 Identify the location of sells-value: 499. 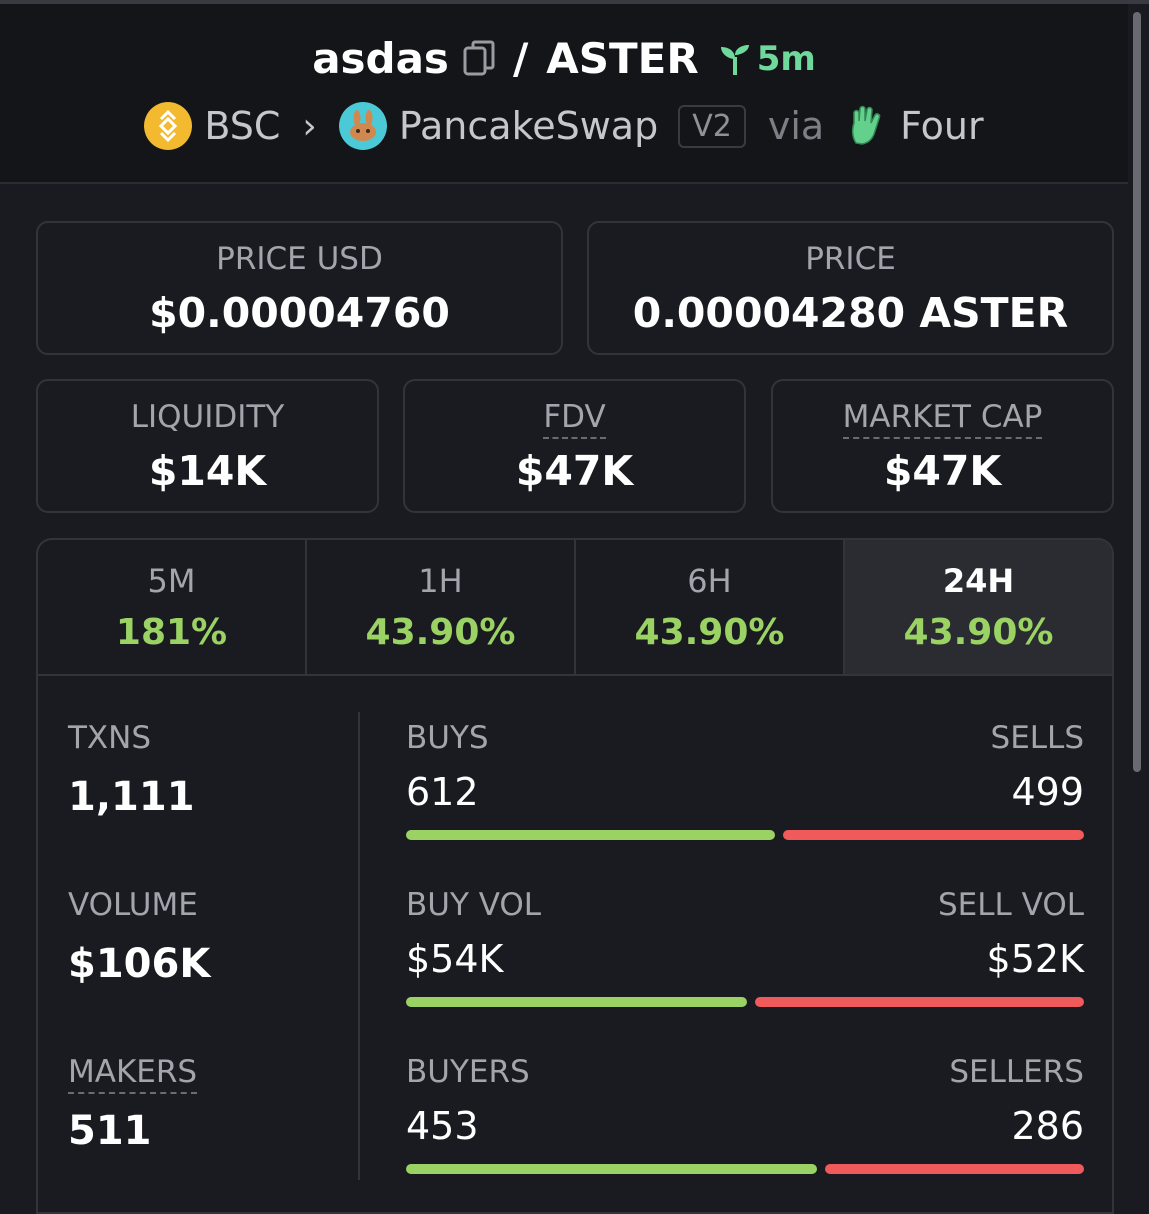
(1047, 792).